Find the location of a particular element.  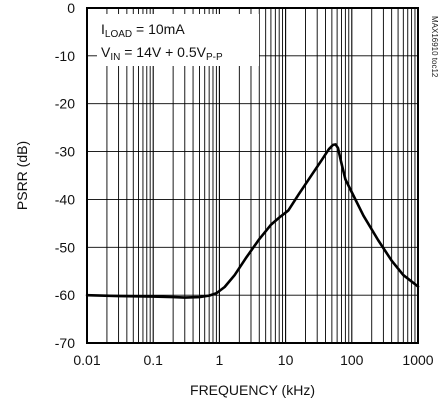

y-tick-label: -50 is located at coordinates (65, 247).